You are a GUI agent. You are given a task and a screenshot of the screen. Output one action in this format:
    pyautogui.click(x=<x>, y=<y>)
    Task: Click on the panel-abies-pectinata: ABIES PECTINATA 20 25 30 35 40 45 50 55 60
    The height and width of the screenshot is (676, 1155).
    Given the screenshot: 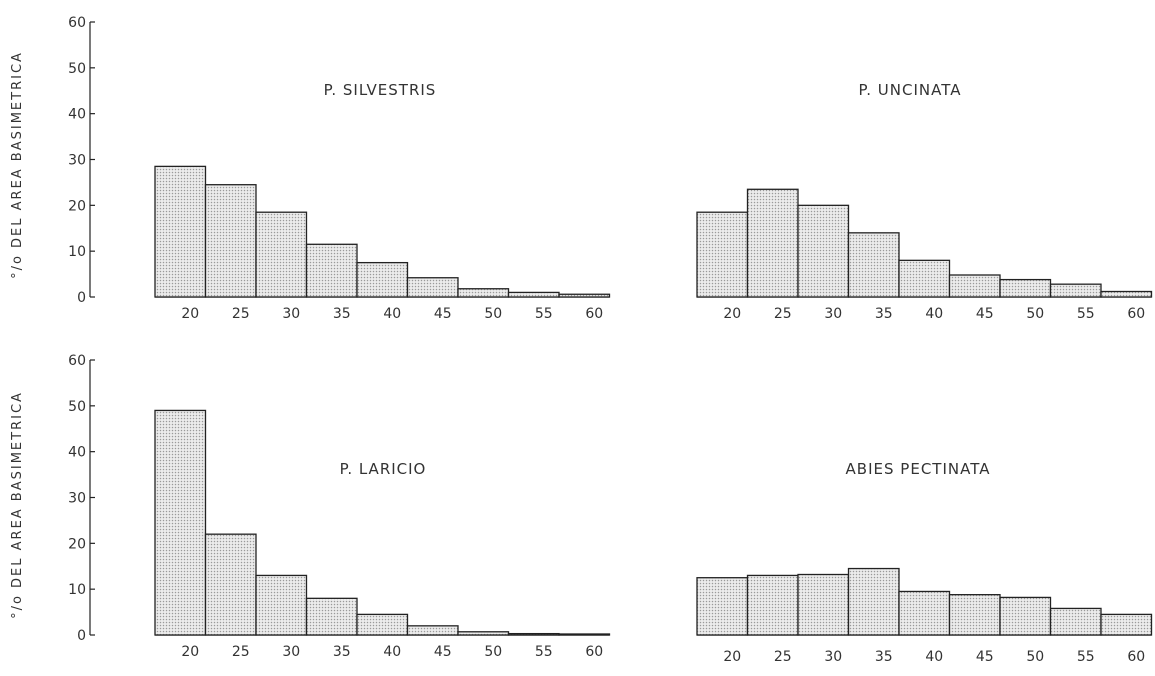 What is the action you would take?
    pyautogui.click(x=924, y=562)
    